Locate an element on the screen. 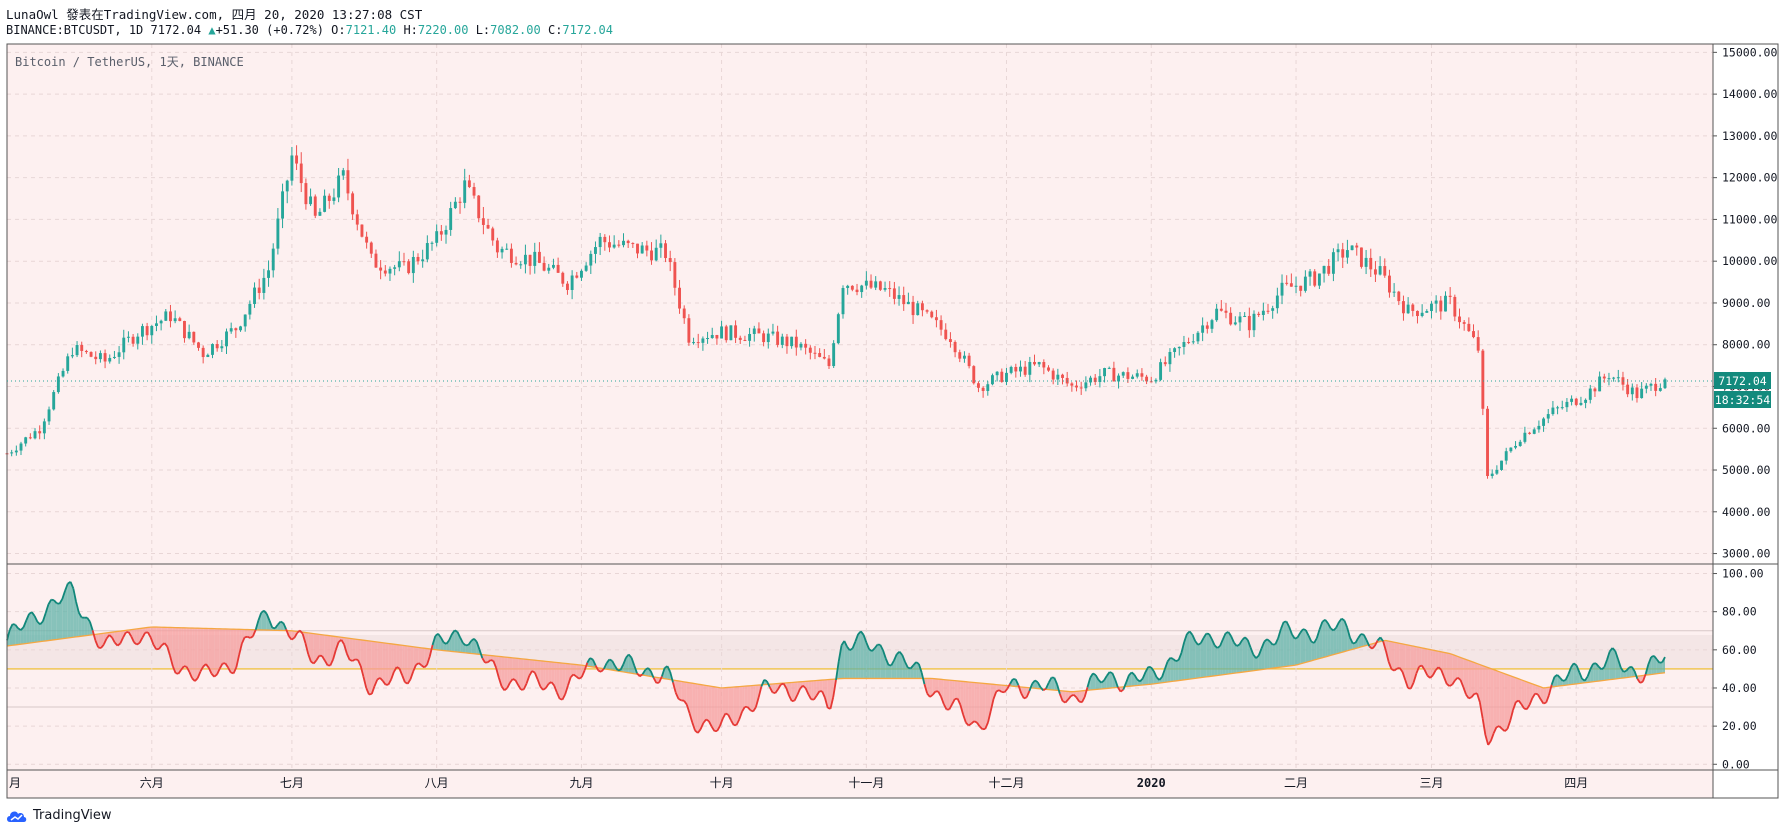  author-name: LunaOwl is located at coordinates (32, 14).